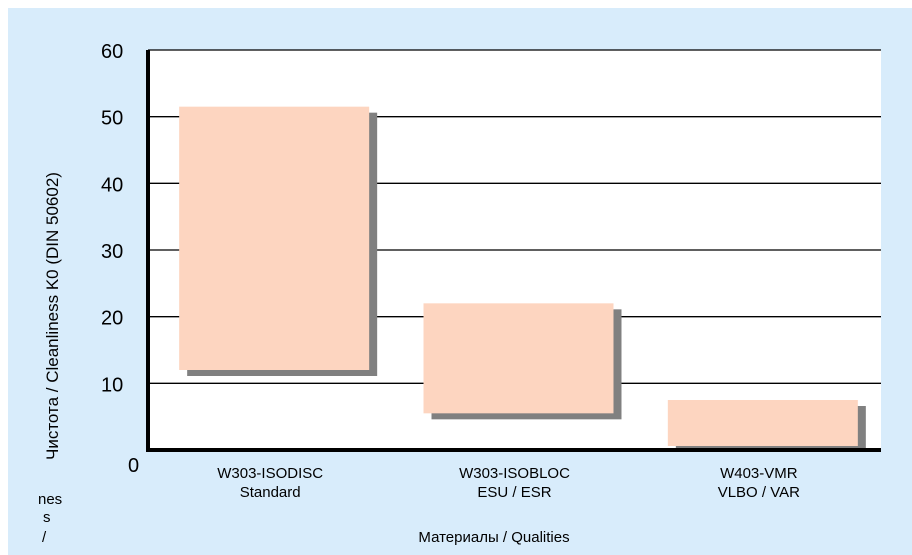  I want to click on y-axis-title-fragment-2: s, so click(47, 517).